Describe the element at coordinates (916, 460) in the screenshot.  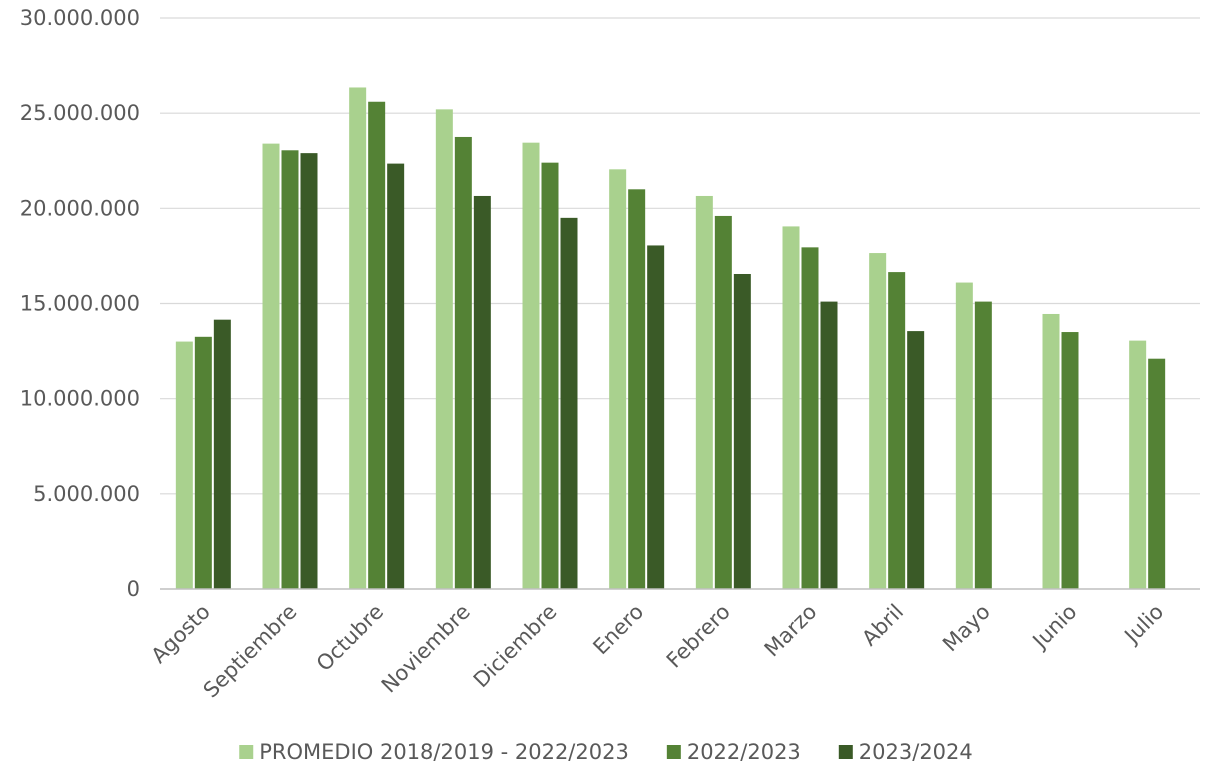
I see `bar-3-abril` at that location.